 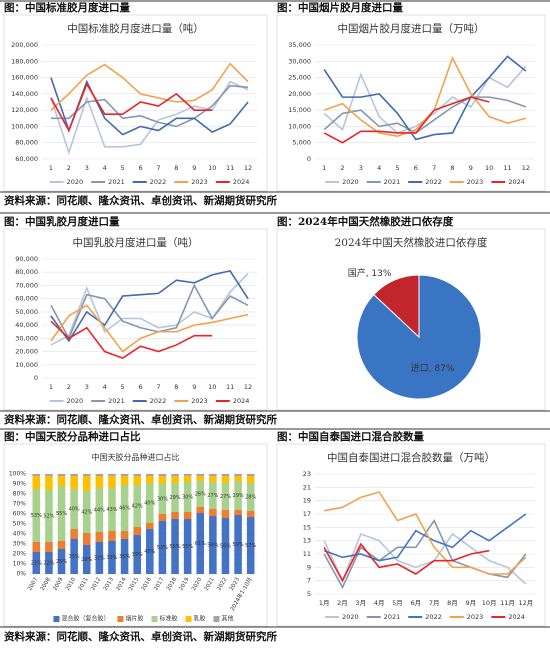 I want to click on data-label: 58%, so click(x=212, y=546).